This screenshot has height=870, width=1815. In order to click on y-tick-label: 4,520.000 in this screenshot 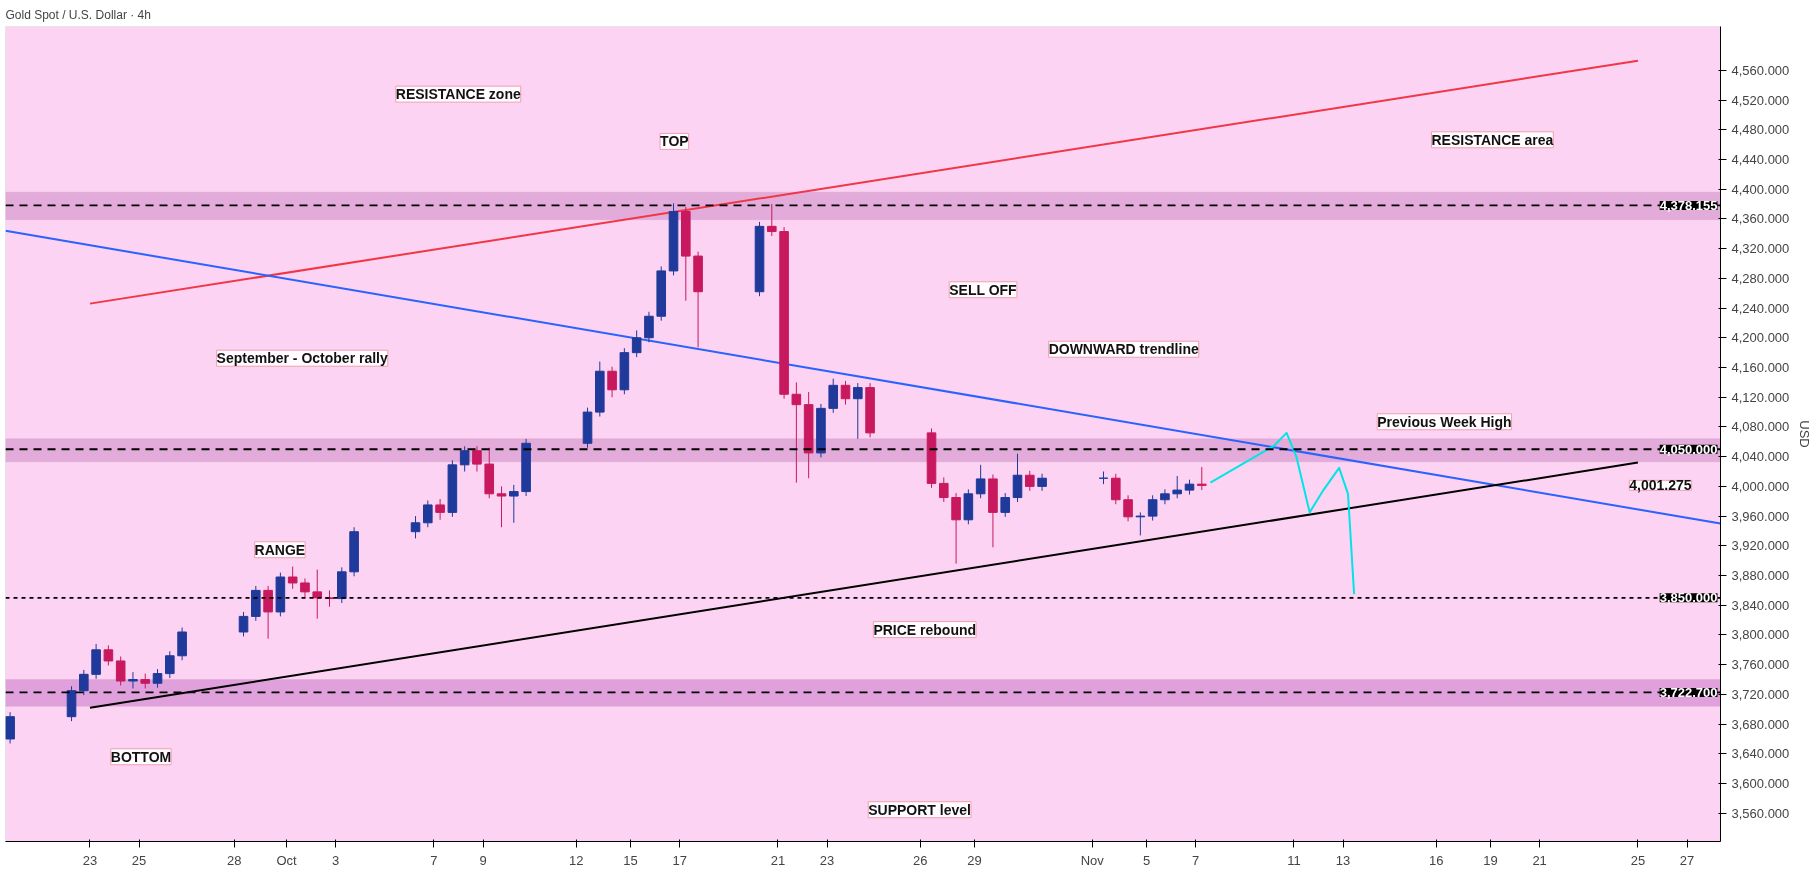, I will do `click(1760, 100)`.